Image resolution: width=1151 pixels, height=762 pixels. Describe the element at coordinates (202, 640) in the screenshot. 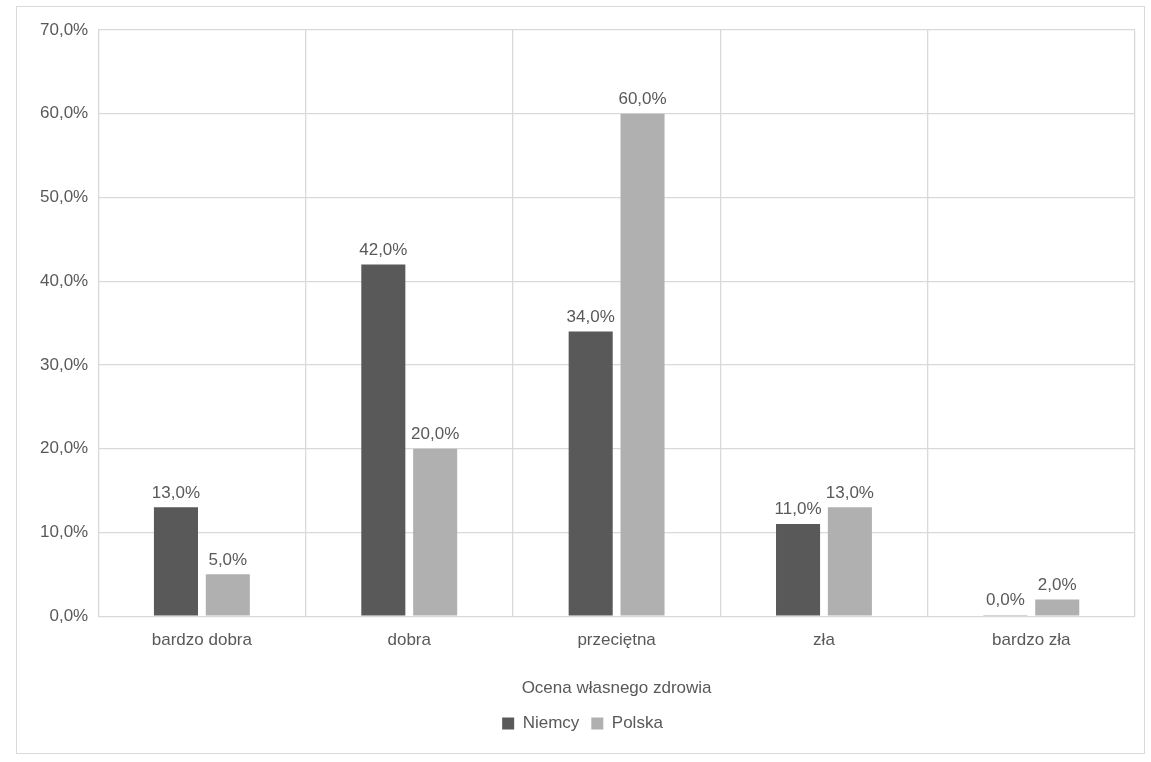

I see `x-tick-label: bardzo dobra` at that location.